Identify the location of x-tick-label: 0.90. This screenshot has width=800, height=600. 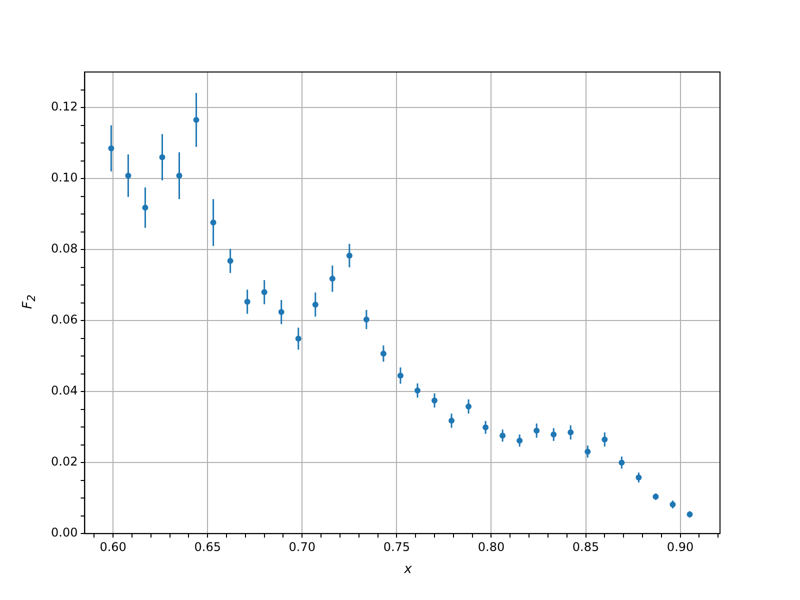
(680, 547).